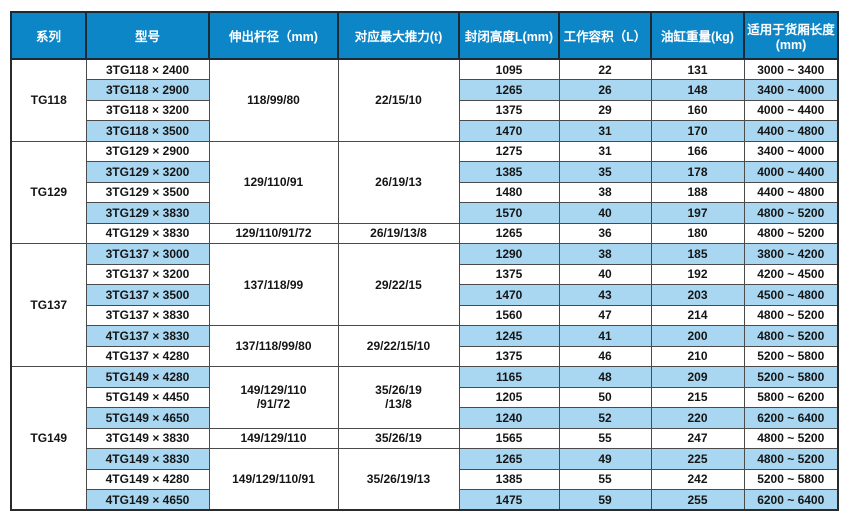 The image size is (844, 521). Describe the element at coordinates (398, 100) in the screenshot. I see `thrust-cell: 22/15/10` at that location.